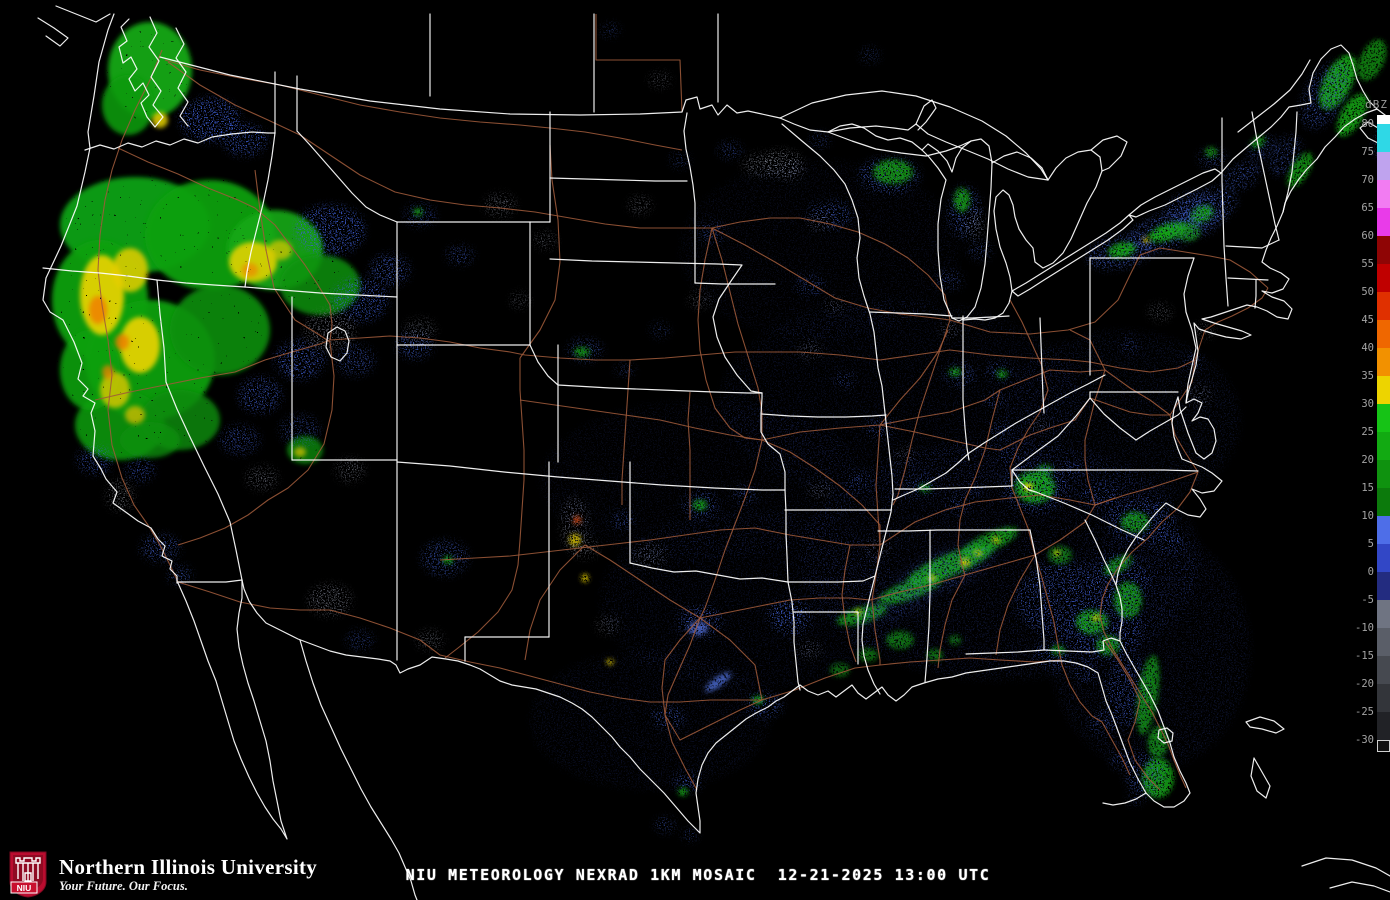  I want to click on legend-tick: -15, so click(1364, 656).